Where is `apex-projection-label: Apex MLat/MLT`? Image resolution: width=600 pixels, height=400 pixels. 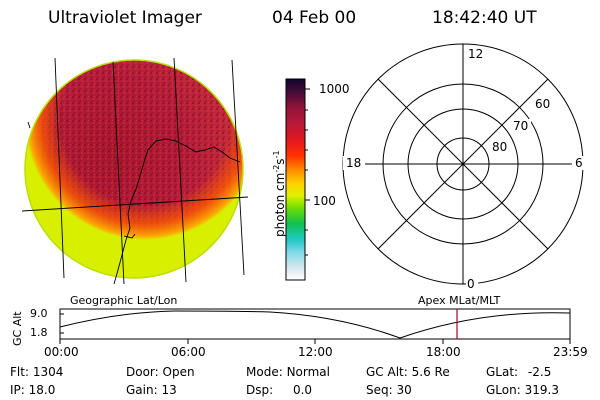 apex-projection-label: Apex MLat/MLT is located at coordinates (459, 300).